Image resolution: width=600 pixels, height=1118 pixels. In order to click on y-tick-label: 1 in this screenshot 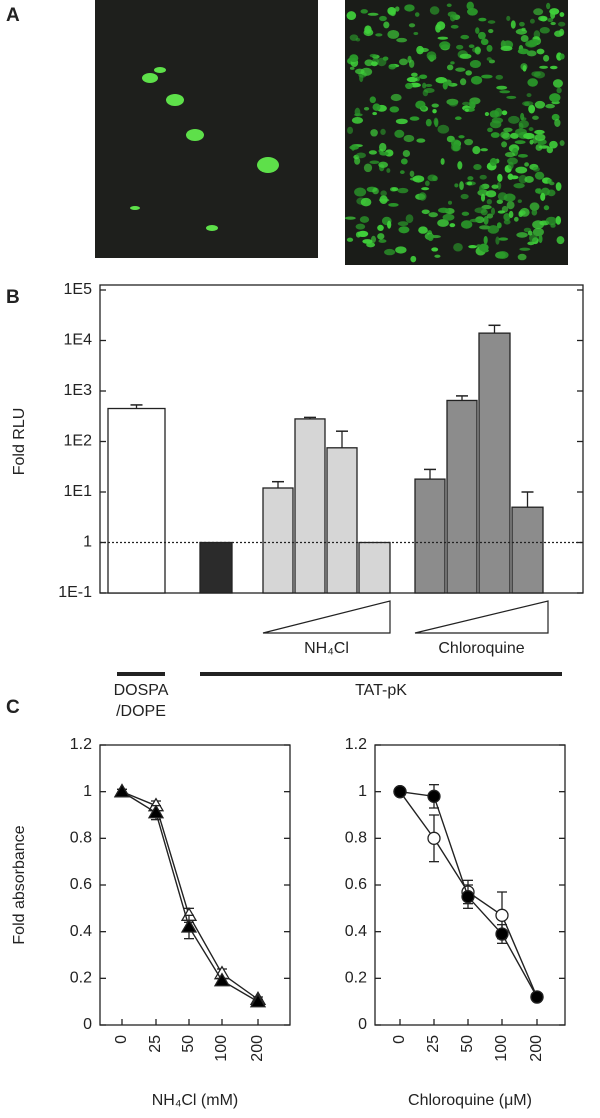, I will do `click(362, 791)`.